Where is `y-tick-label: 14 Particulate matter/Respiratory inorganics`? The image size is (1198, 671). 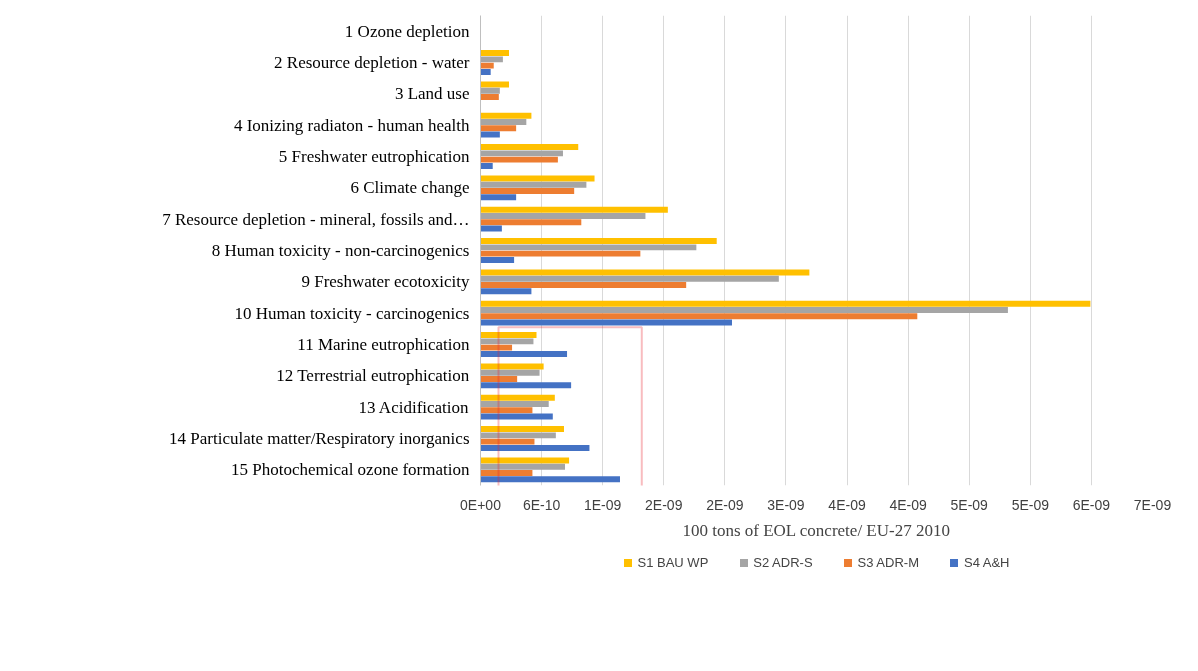 y-tick-label: 14 Particulate matter/Respiratory inorganics is located at coordinates (319, 438).